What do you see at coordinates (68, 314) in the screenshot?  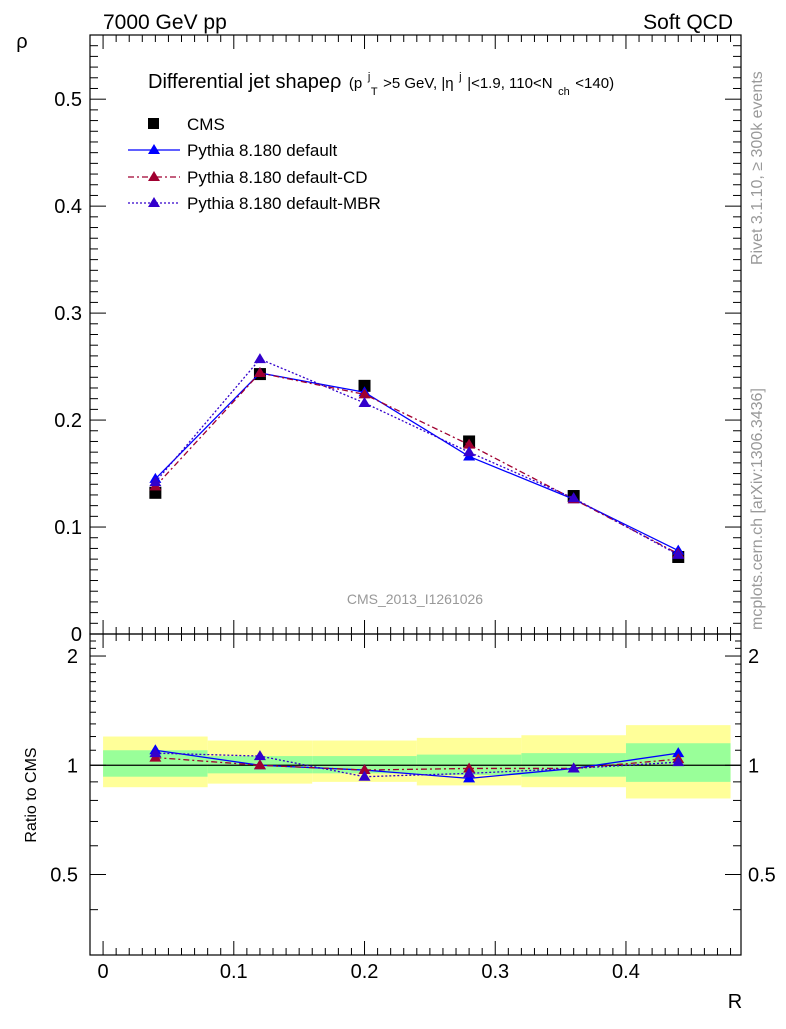 I see `y-tick-label-3: 0.3` at bounding box center [68, 314].